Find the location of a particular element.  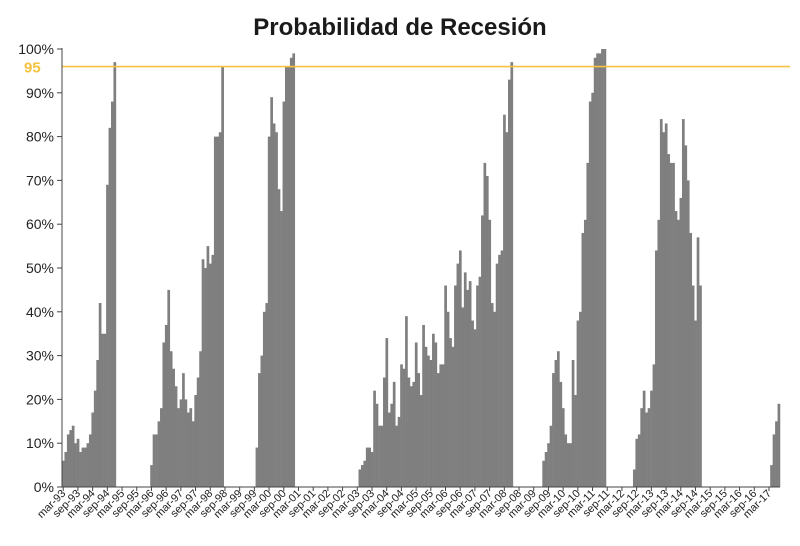

y-tick-label: 30% is located at coordinates (40, 356).